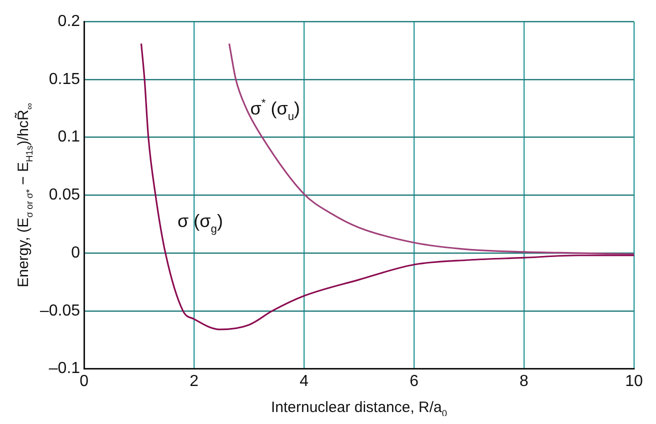 The image size is (656, 424). Describe the element at coordinates (60, 311) in the screenshot. I see `y-tick-label: –0.05` at that location.